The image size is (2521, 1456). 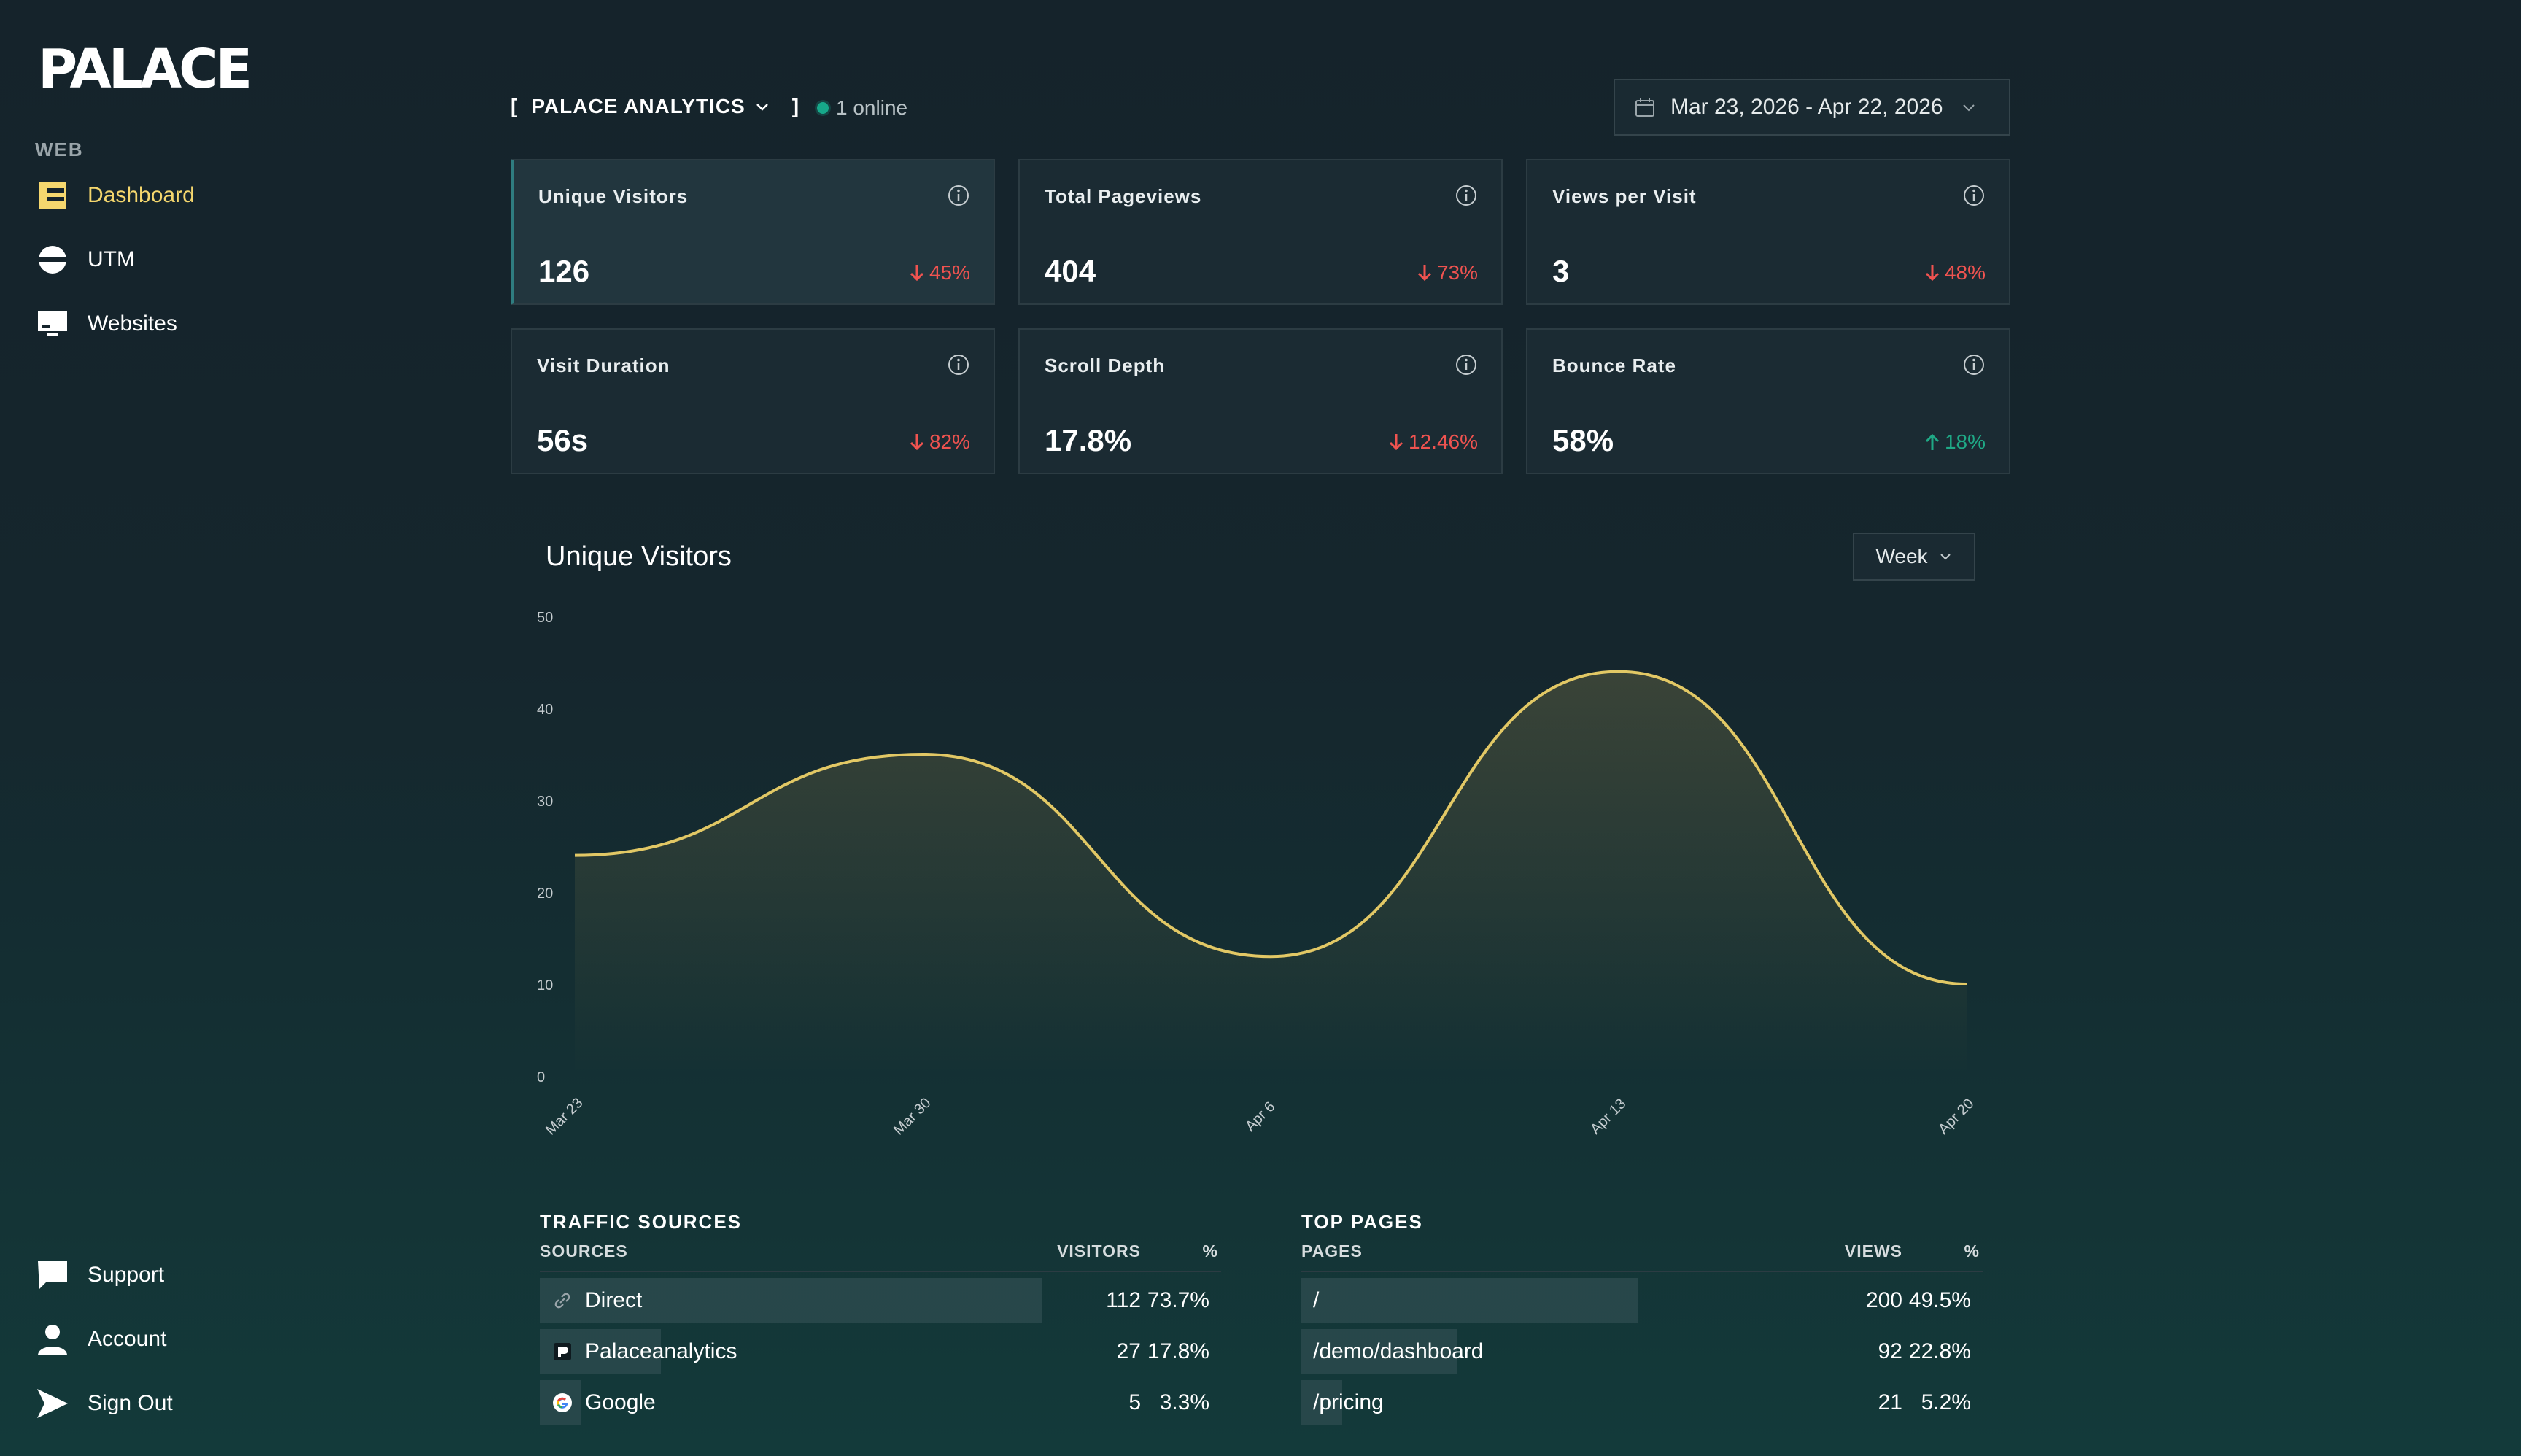 What do you see at coordinates (239, 1403) in the screenshot?
I see `sidebar-item-sign-out: Sign Out` at bounding box center [239, 1403].